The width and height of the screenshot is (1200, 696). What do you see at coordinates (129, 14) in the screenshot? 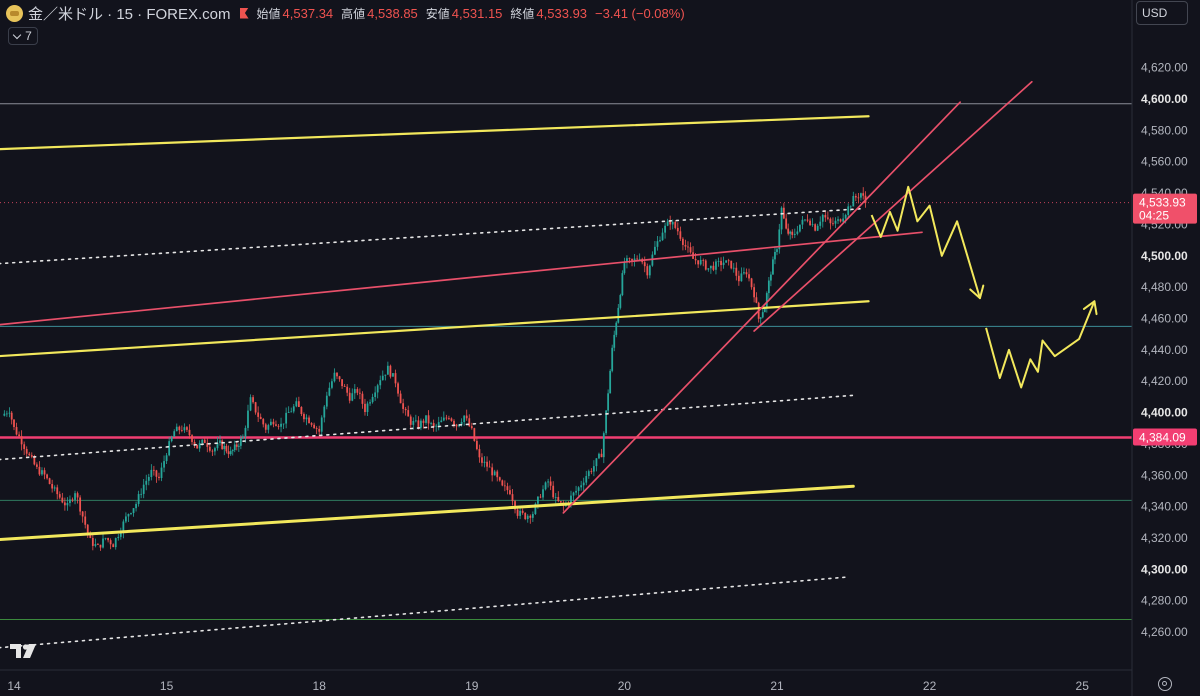
I see `symbol-title: 金／米ドル · 15 · FOREX.com` at bounding box center [129, 14].